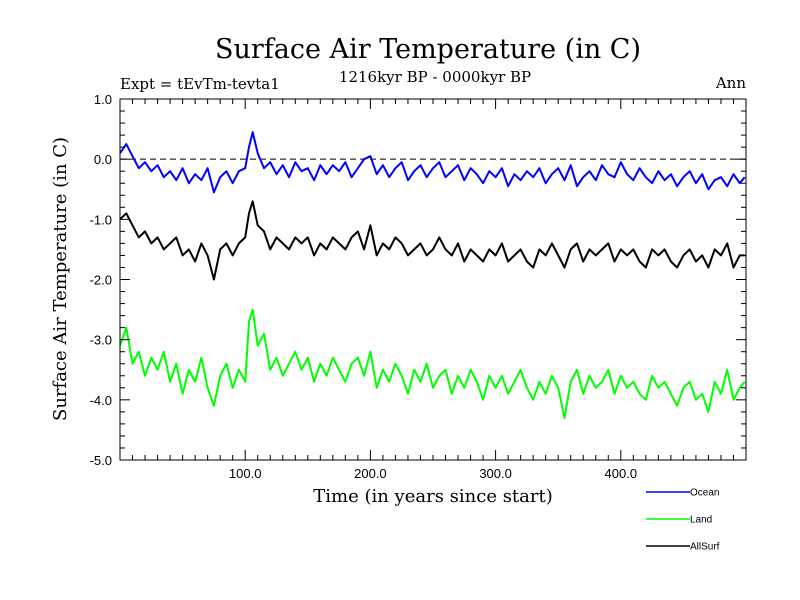 The width and height of the screenshot is (800, 600). Describe the element at coordinates (621, 473) in the screenshot. I see `x-tick-label: 400.0` at that location.